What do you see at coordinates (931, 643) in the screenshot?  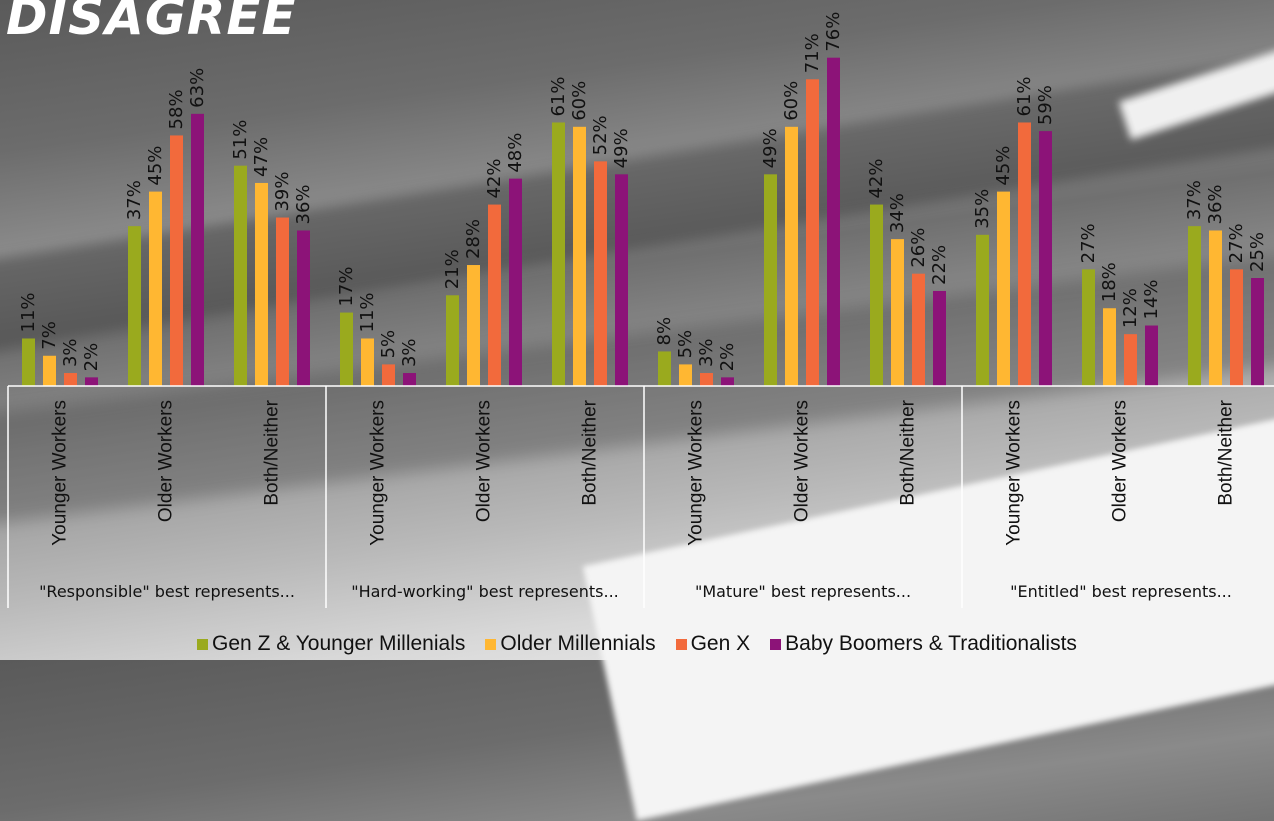 I see `legend-label: Baby Boomers & Traditionalists` at bounding box center [931, 643].